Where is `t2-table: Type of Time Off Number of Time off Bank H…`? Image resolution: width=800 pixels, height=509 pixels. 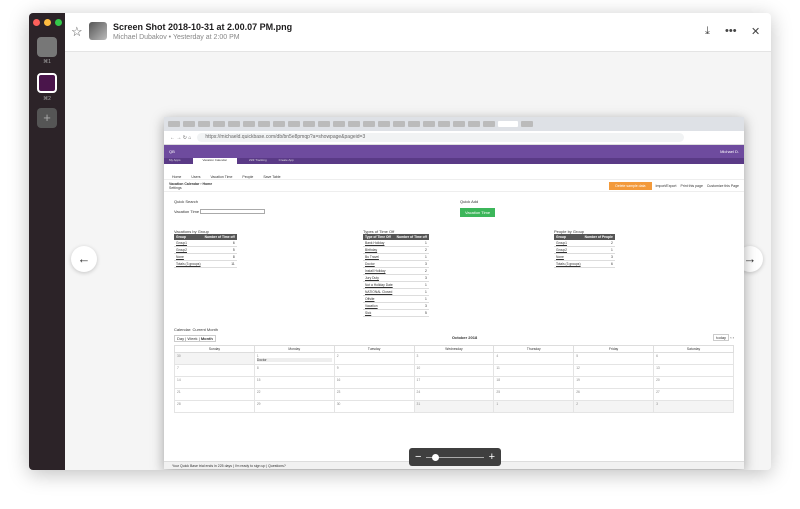
t2-table: Type of Time Off Number of Time off Bank H… is located at coordinates (396, 275).